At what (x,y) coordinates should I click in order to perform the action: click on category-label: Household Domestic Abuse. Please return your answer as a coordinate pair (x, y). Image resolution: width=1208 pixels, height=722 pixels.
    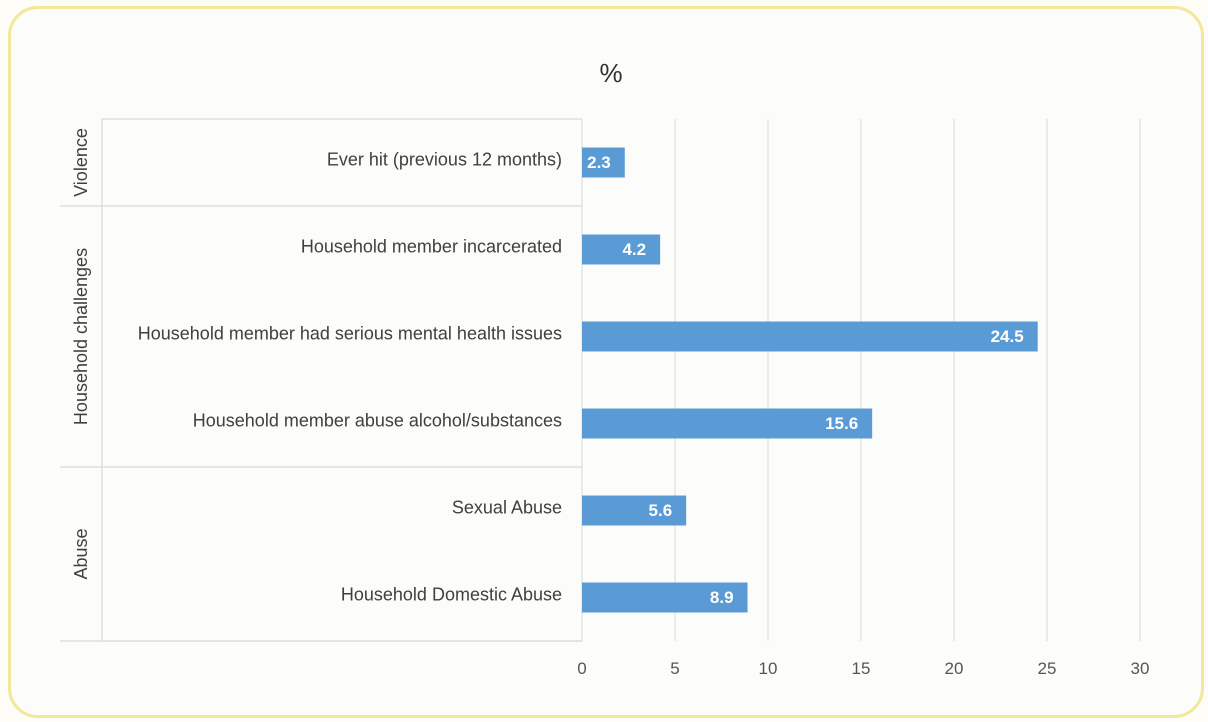
    Looking at the image, I should click on (451, 594).